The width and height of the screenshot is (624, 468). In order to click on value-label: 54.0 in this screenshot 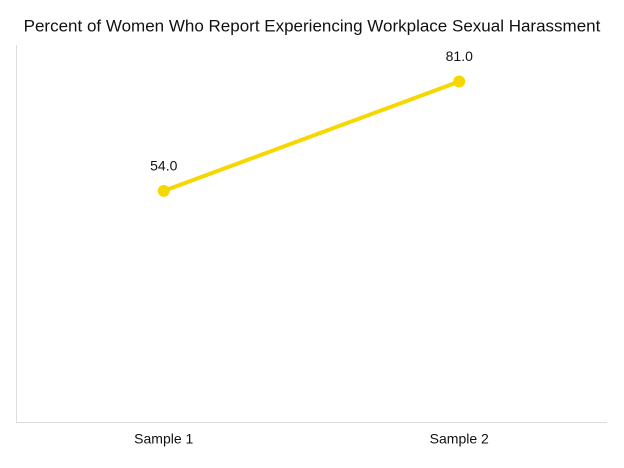, I will do `click(163, 166)`.